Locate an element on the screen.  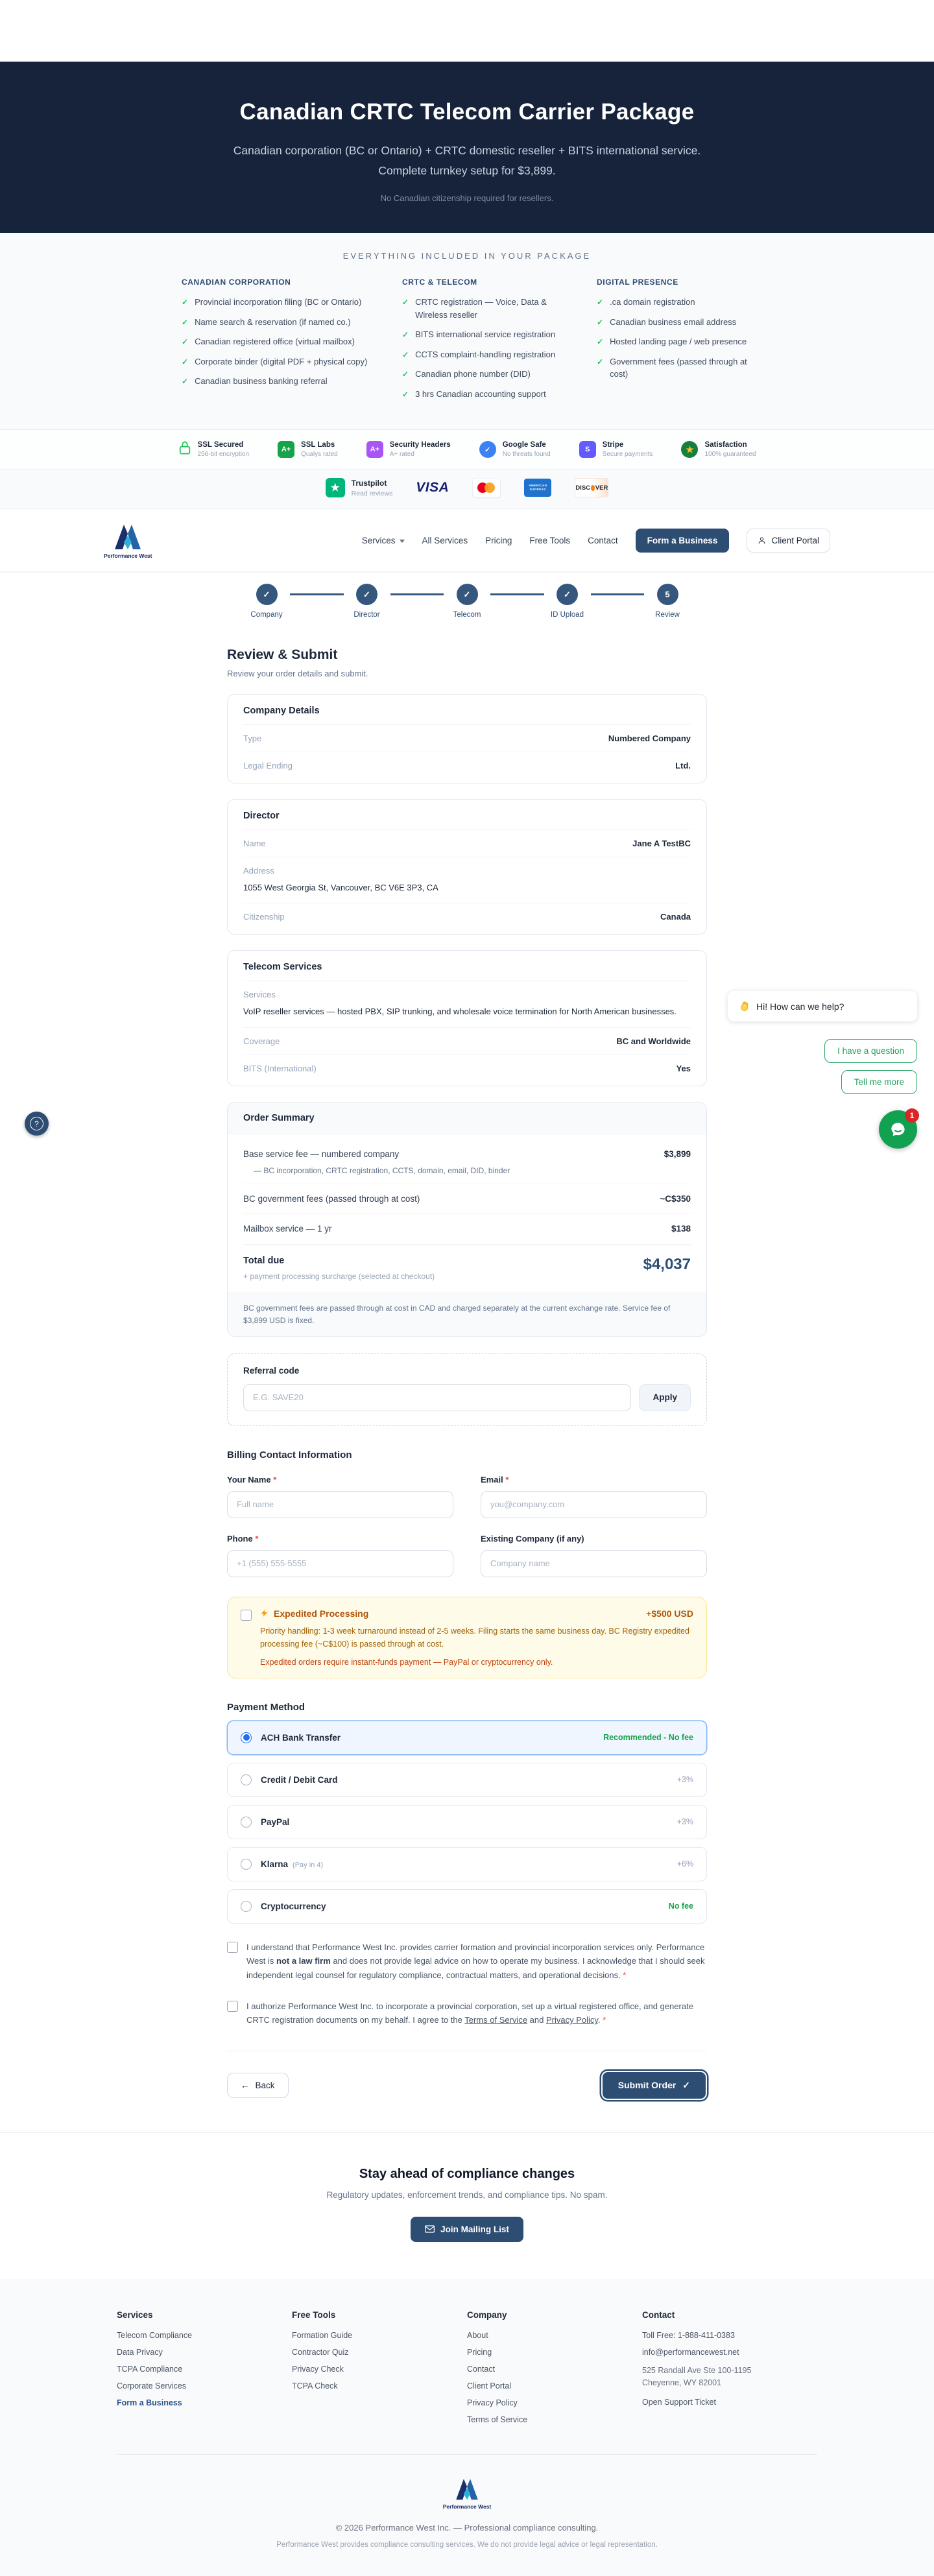
payment-option-crypto: Cryptocurrency No fee is located at coordinates (467, 1906).